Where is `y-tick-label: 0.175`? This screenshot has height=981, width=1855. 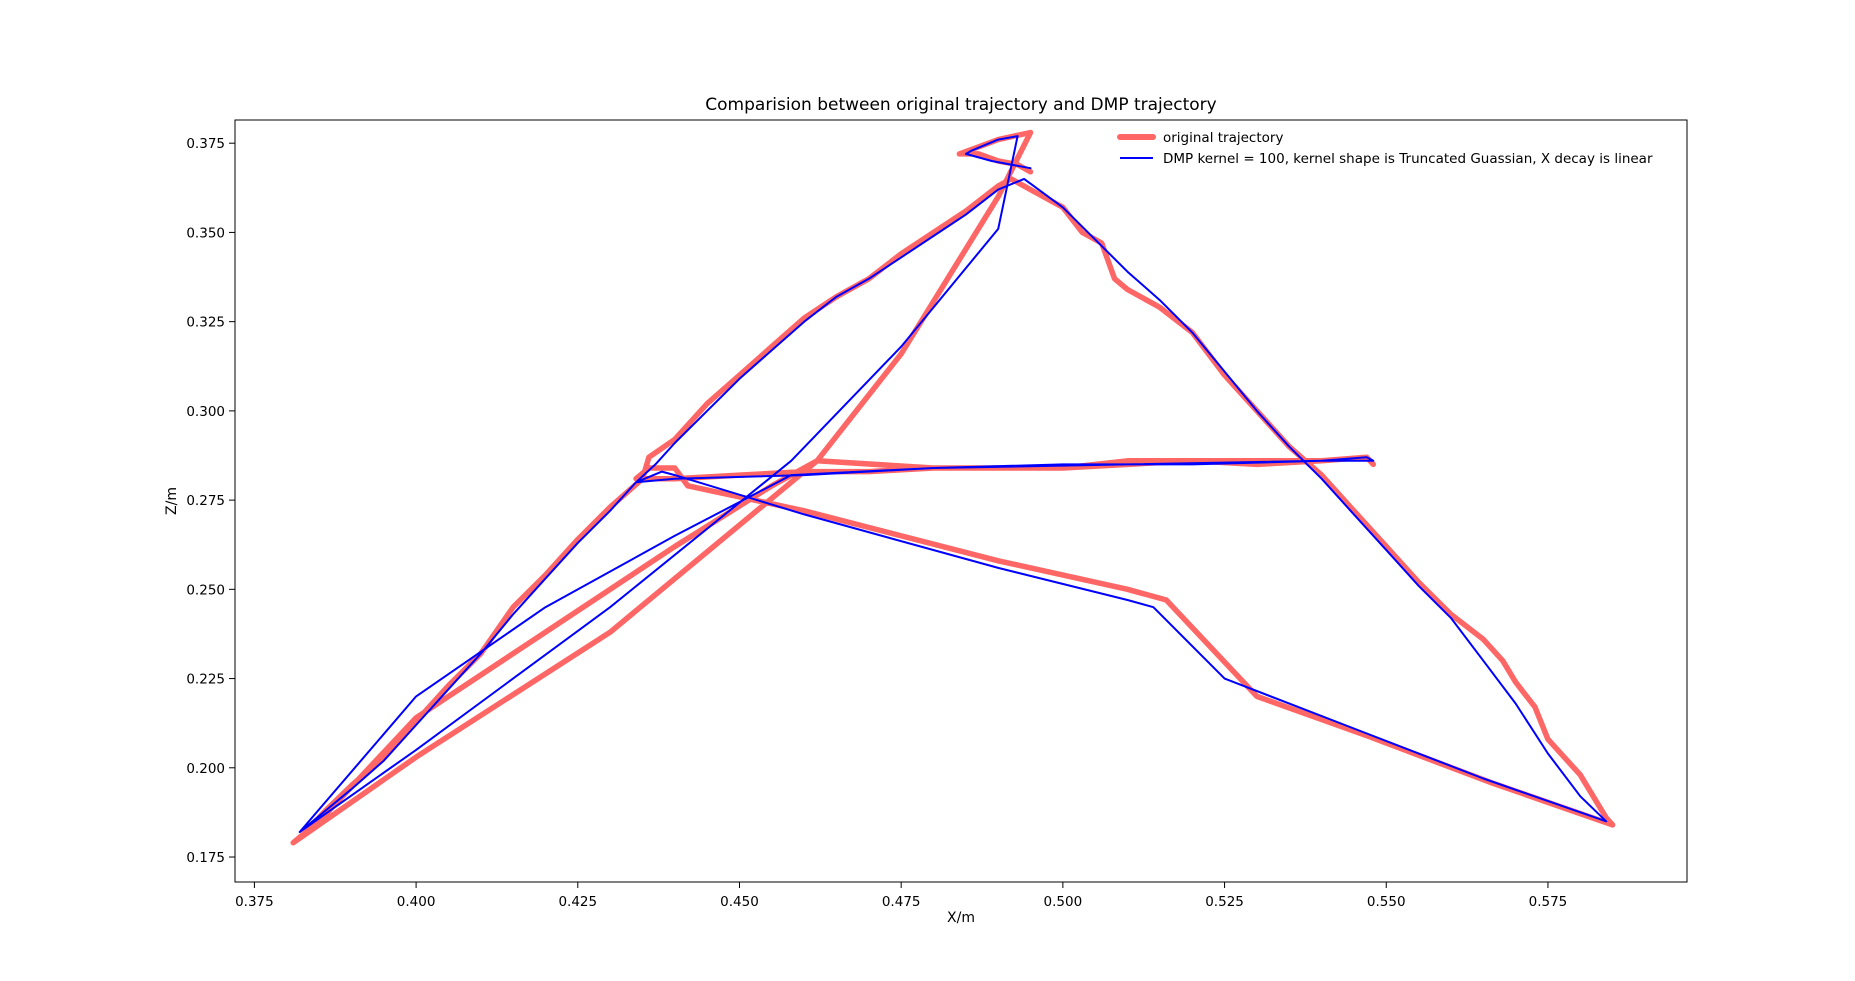
y-tick-label: 0.175 is located at coordinates (205, 858).